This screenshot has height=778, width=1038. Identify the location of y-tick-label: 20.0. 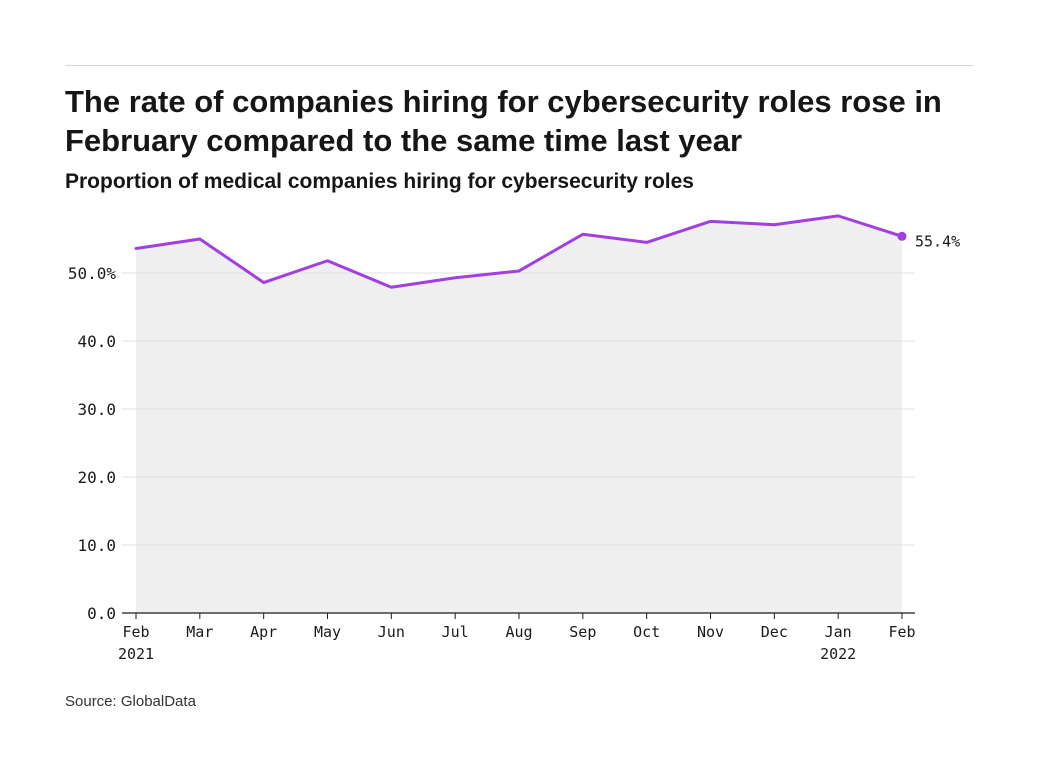
(96, 477).